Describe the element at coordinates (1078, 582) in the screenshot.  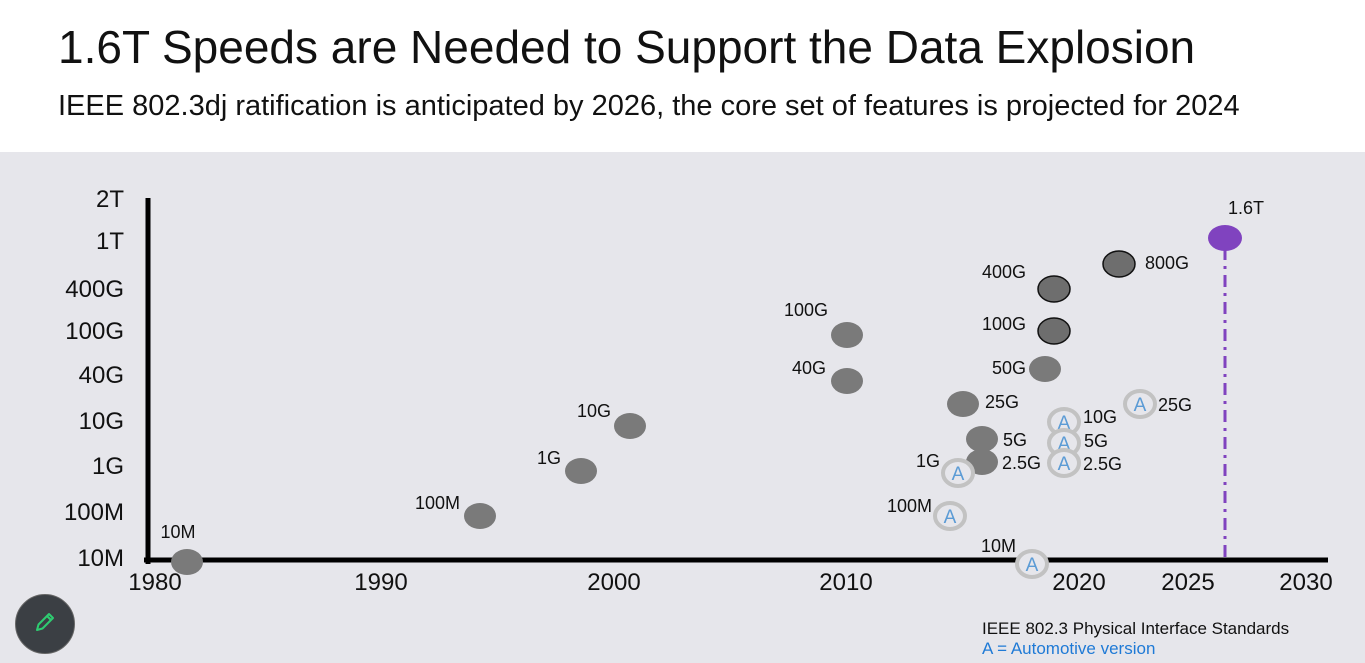
I see `x-tick-label: 2020` at that location.